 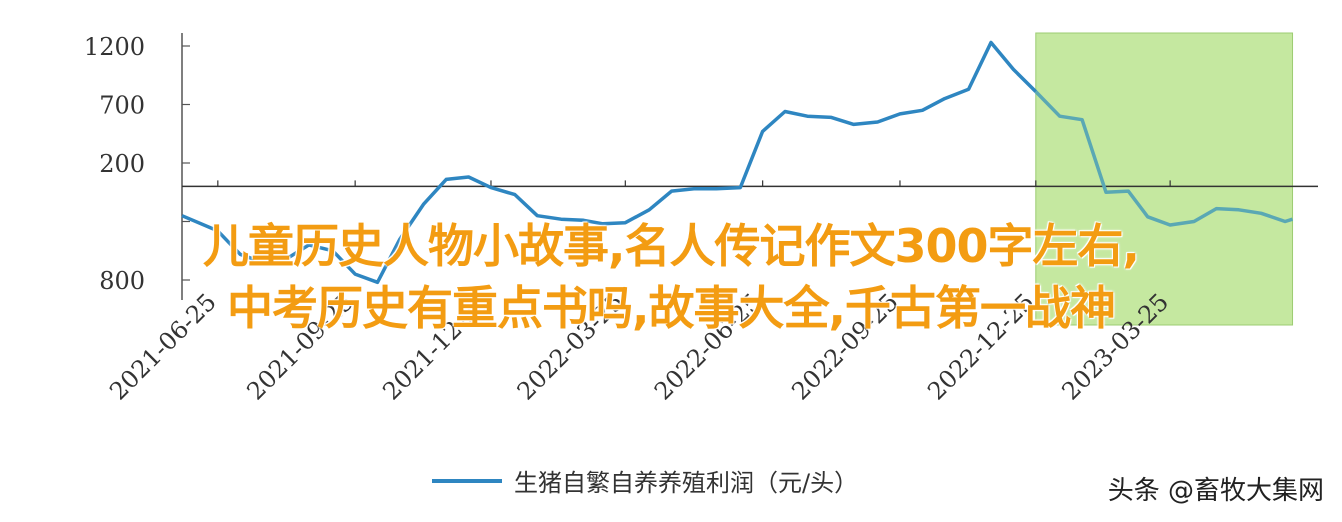 I want to click on highlight-region, so click(x=1164, y=179).